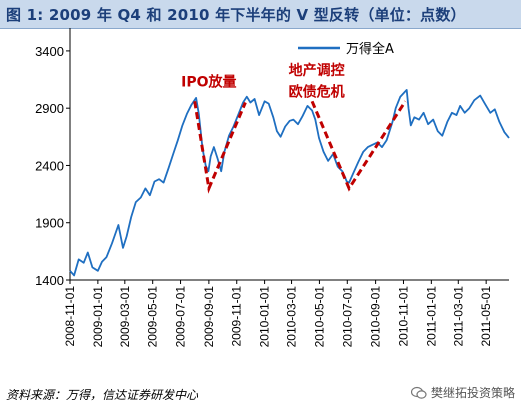 Image resolution: width=521 pixels, height=417 pixels. What do you see at coordinates (98, 317) in the screenshot?
I see `x-tick-label: 2009-01-01` at bounding box center [98, 317].